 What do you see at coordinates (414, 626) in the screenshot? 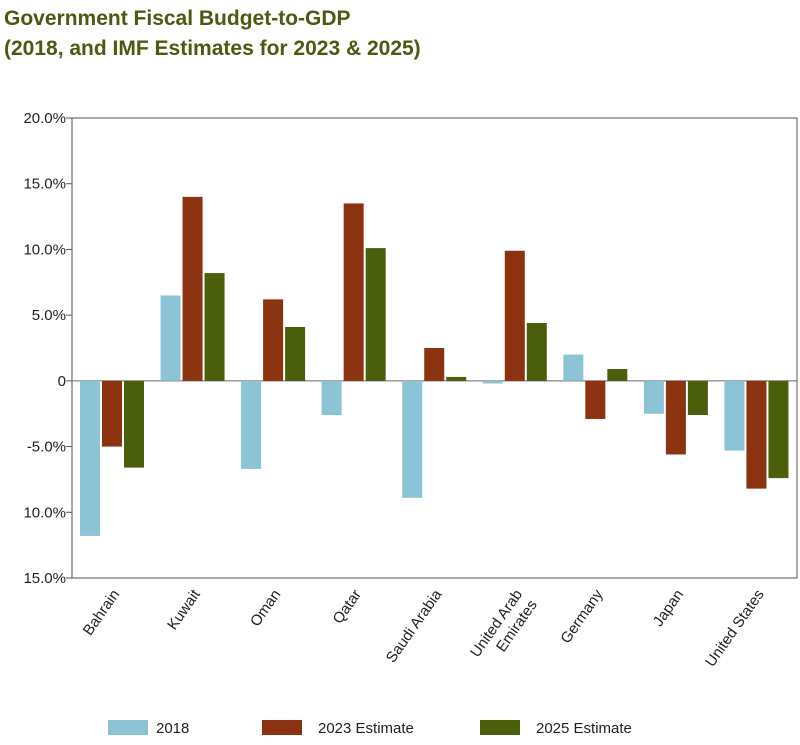
I see `category-label: Saudi Arabia` at bounding box center [414, 626].